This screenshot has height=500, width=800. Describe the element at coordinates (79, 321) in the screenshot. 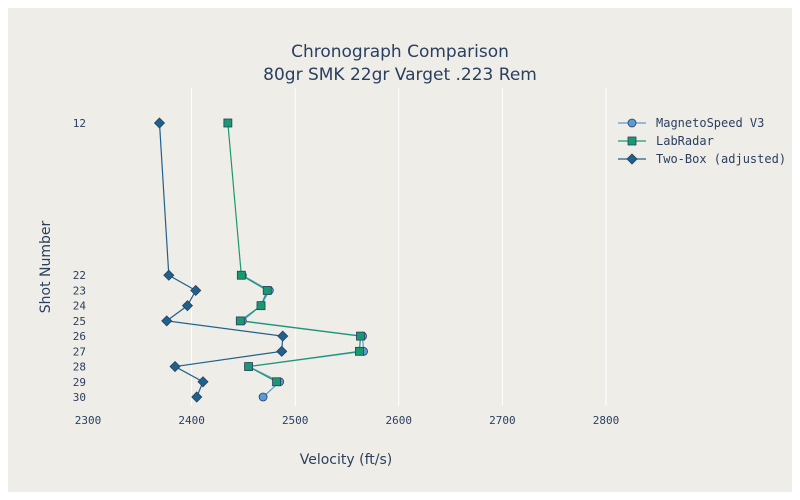

I see `y-tick-label: 25` at that location.